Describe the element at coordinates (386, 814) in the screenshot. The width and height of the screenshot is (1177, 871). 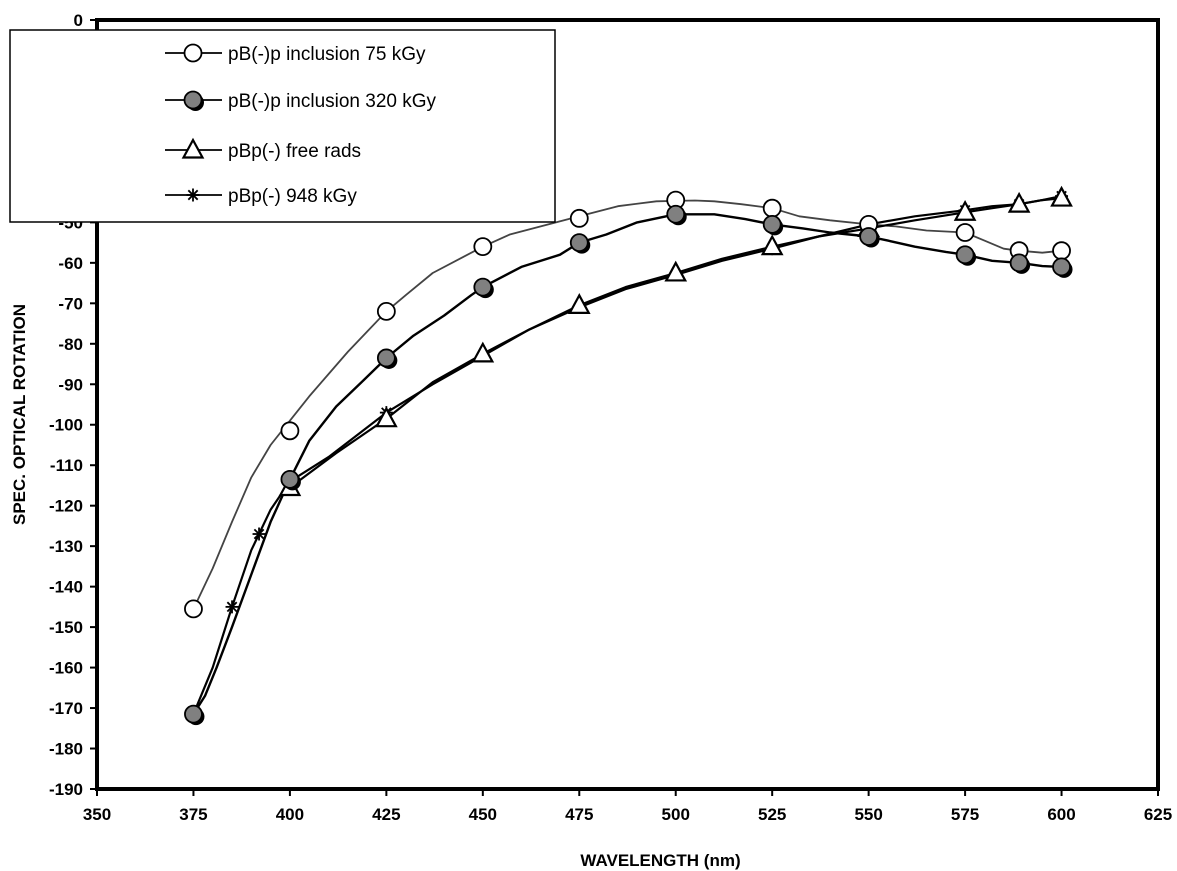
I see `x-tick-label: 425` at that location.